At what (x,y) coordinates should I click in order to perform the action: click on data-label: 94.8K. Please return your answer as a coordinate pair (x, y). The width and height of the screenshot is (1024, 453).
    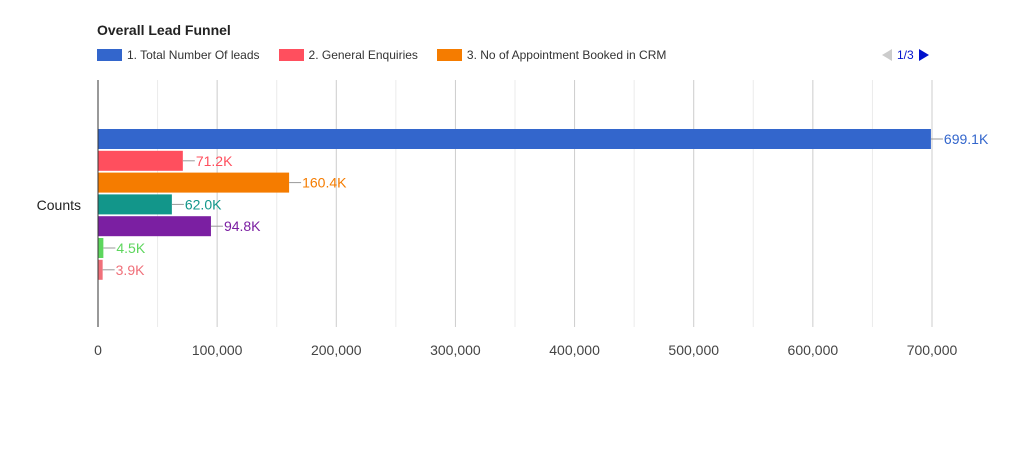
    Looking at the image, I should click on (242, 226).